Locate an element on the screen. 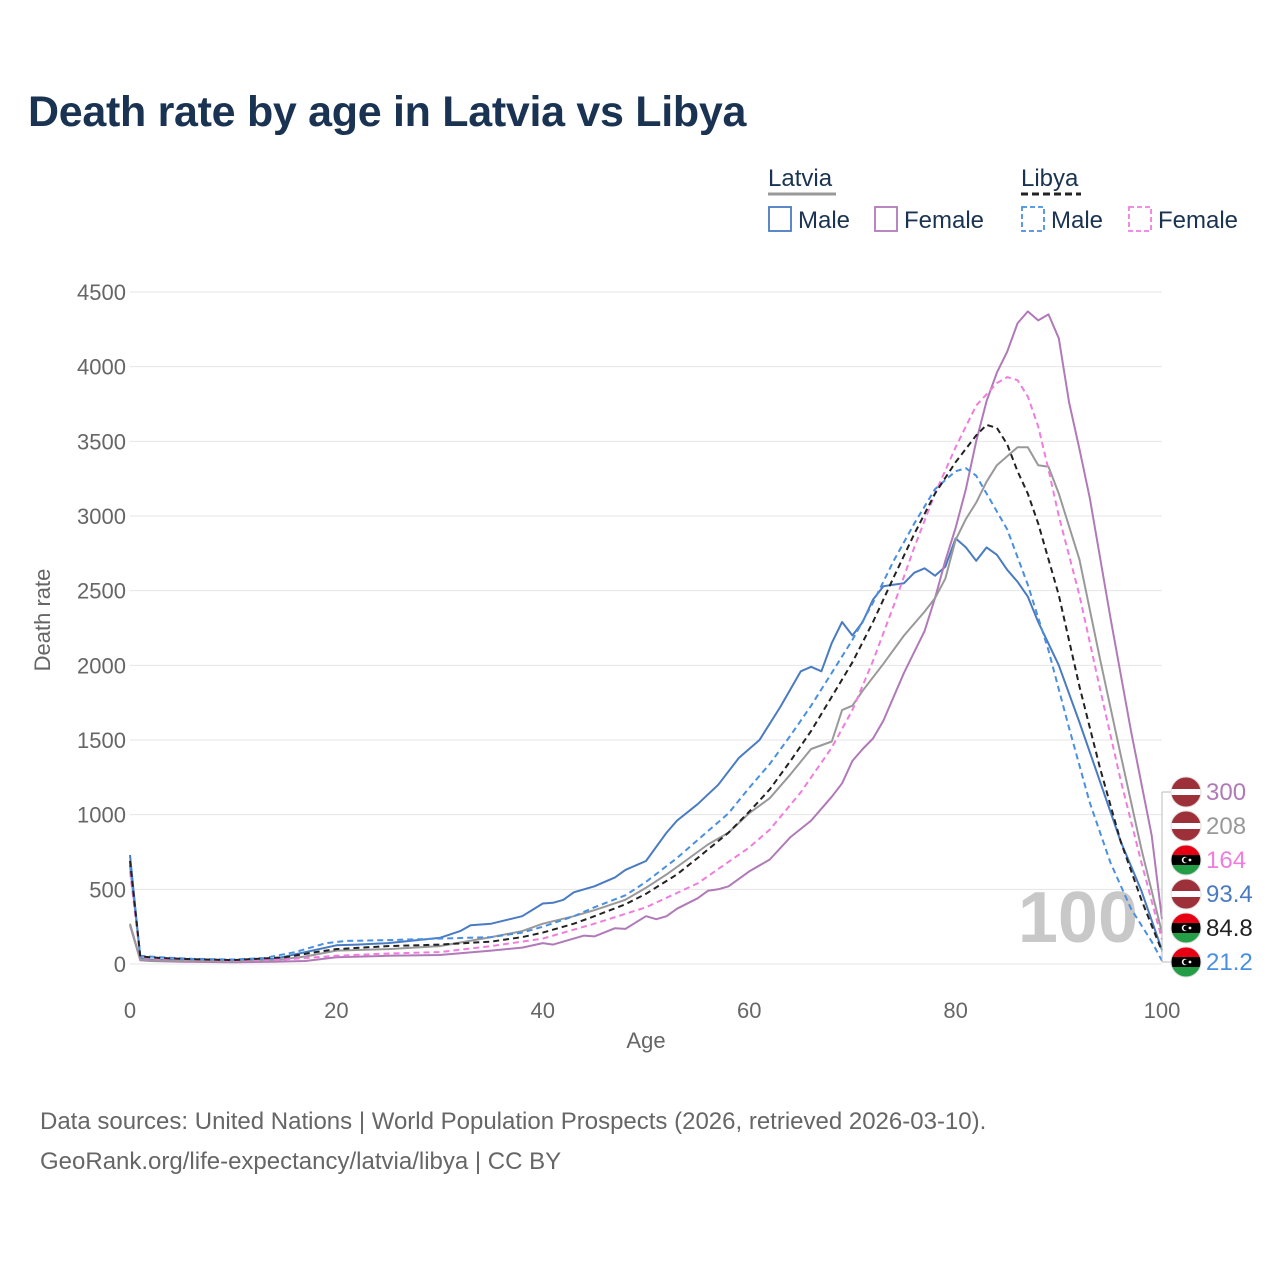 This screenshot has width=1280, height=1280. y-axis-ticks: 0 500 1000 1500 2000 2500 3000 3500 4000 4500 is located at coordinates (101, 628).